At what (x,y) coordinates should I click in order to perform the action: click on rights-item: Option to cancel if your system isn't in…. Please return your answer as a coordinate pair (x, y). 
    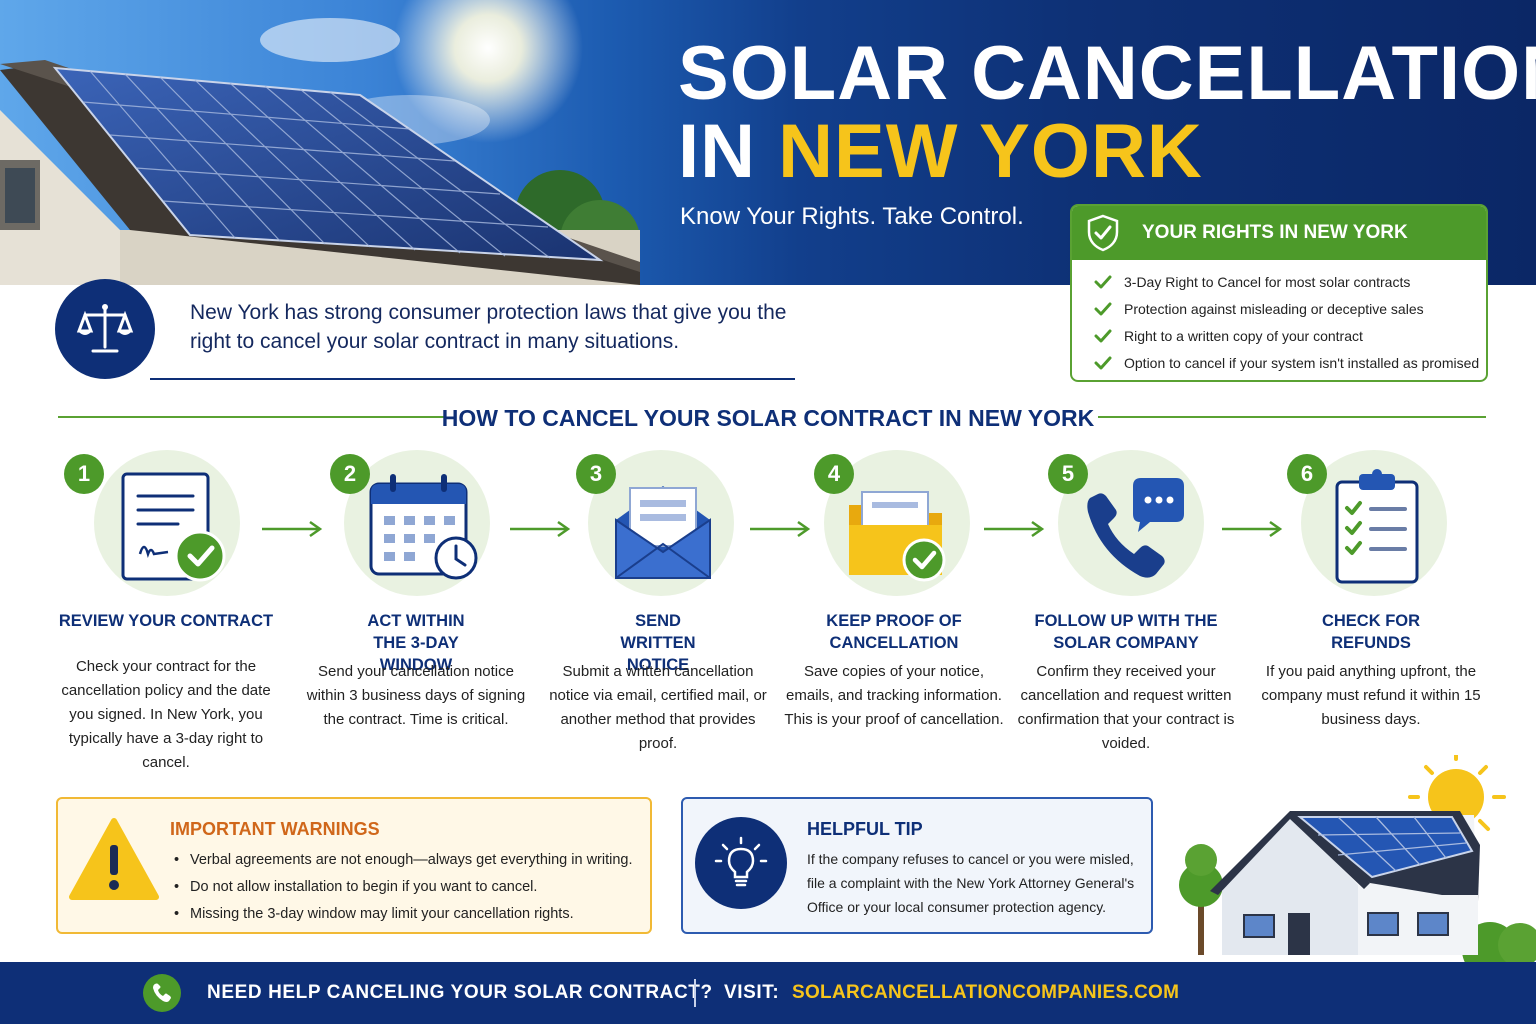
    Looking at the image, I should click on (1290, 362).